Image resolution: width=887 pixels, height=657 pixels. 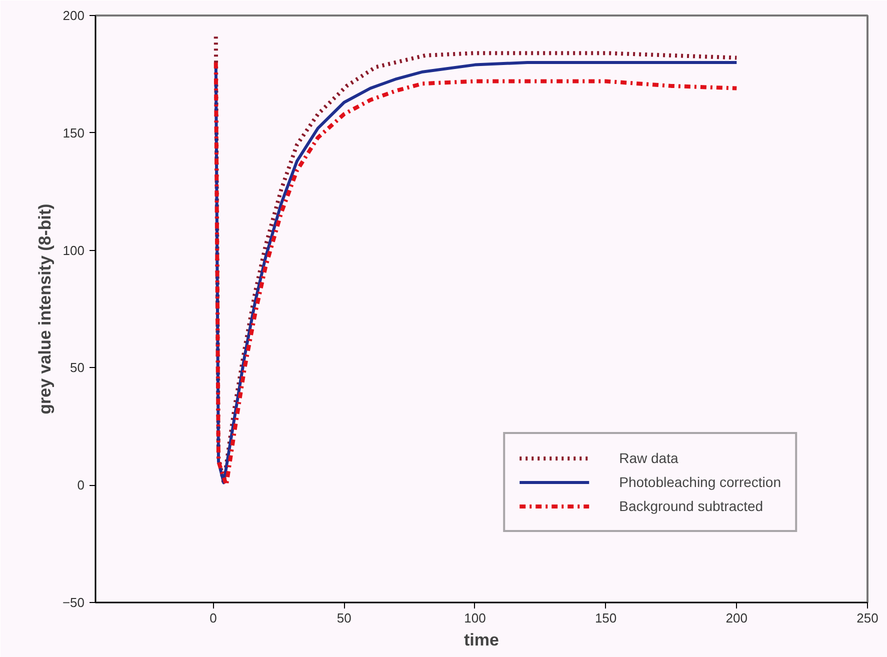 I want to click on x-tick-label: 150, so click(x=605, y=618).